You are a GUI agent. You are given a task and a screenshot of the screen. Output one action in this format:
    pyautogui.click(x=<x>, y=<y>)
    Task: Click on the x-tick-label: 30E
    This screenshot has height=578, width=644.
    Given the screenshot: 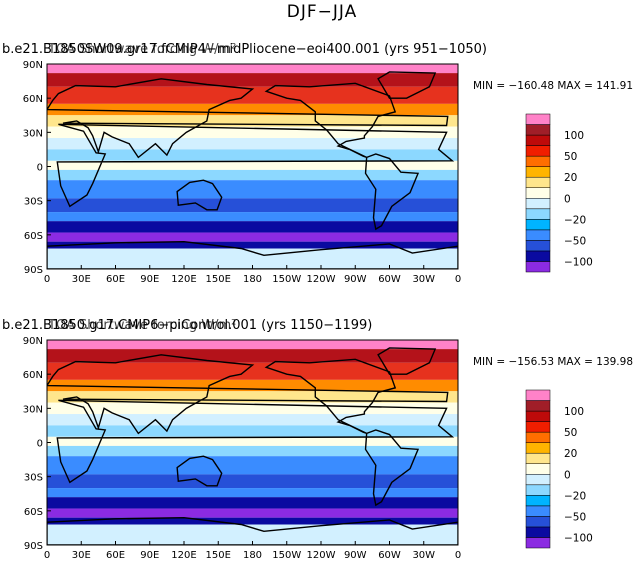 What is the action you would take?
    pyautogui.click(x=81, y=555)
    